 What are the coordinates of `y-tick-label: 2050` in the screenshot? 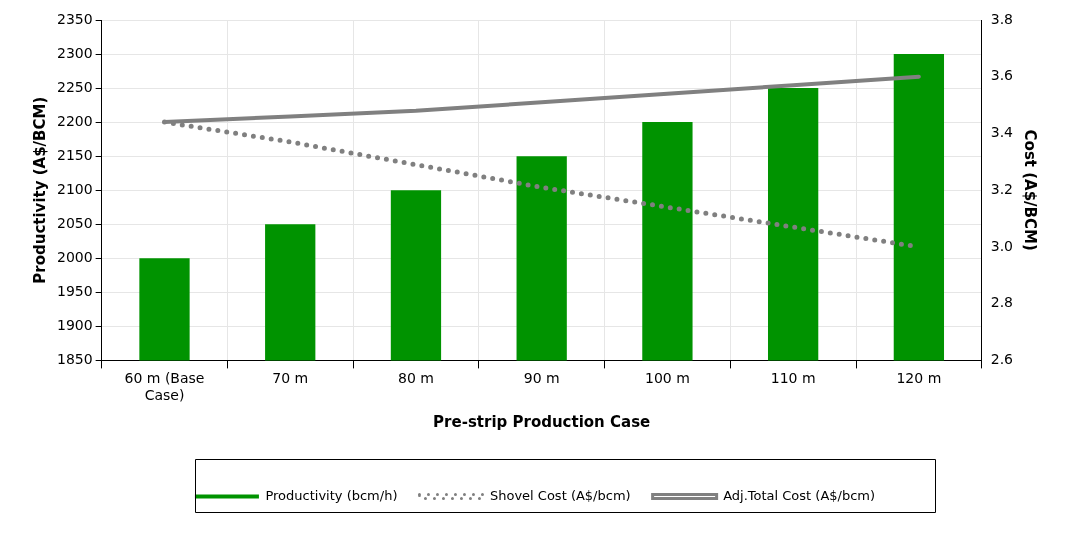 It's located at (74, 222).